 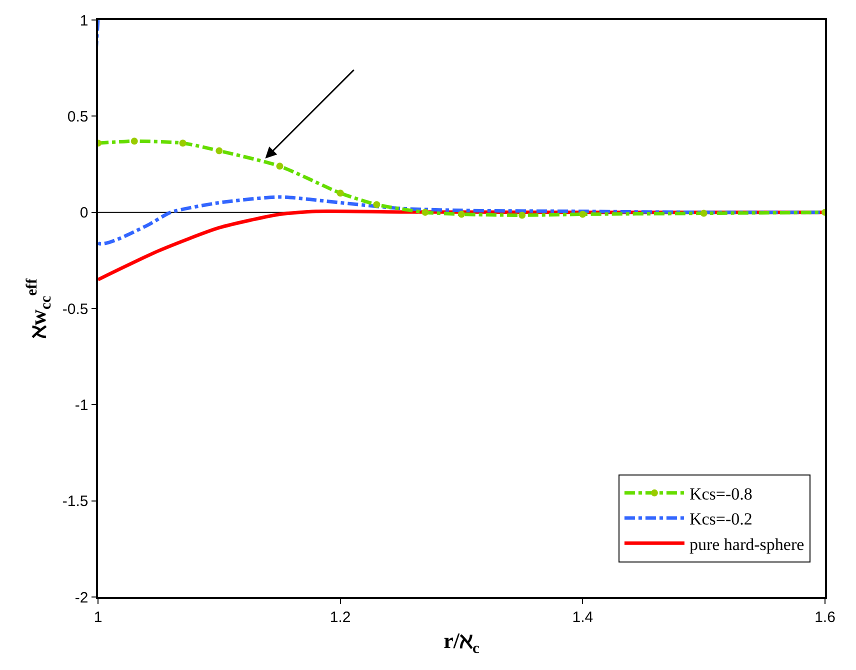 I want to click on y-tick-label: -1, so click(x=81, y=405).